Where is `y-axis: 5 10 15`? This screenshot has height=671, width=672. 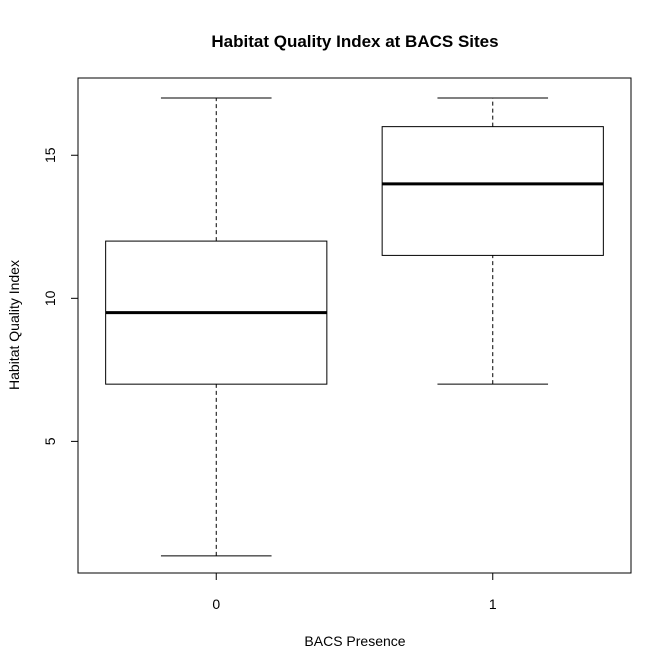 y-axis: 5 10 15 is located at coordinates (60, 296).